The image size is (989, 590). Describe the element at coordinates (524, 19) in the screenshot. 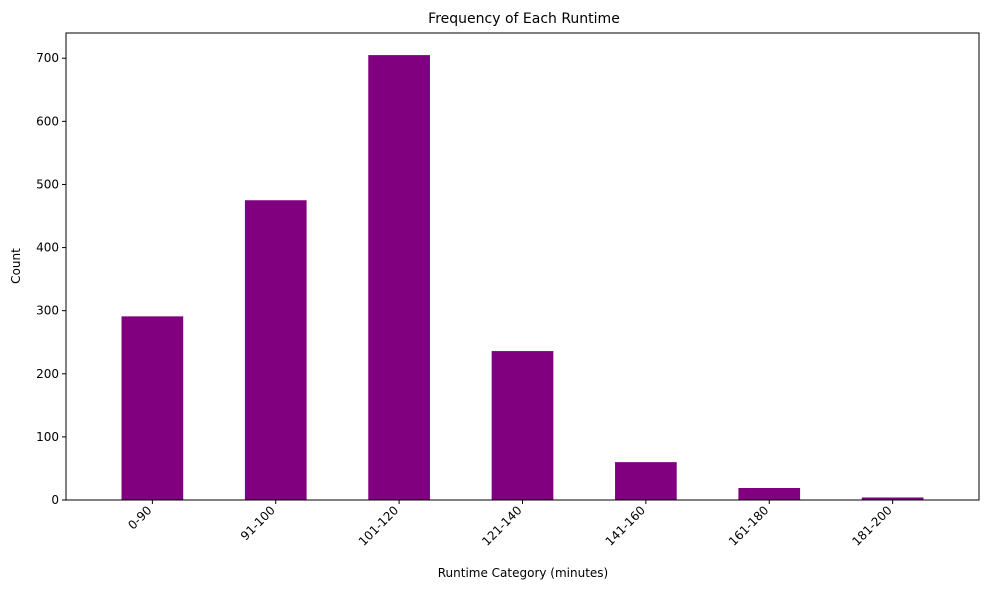

I see `chart-title: Frequency of Each Runtime` at that location.